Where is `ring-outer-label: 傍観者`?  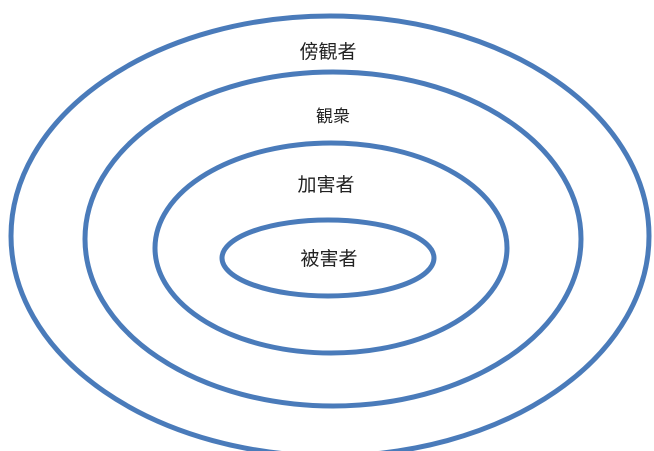 ring-outer-label: 傍観者 is located at coordinates (327, 52).